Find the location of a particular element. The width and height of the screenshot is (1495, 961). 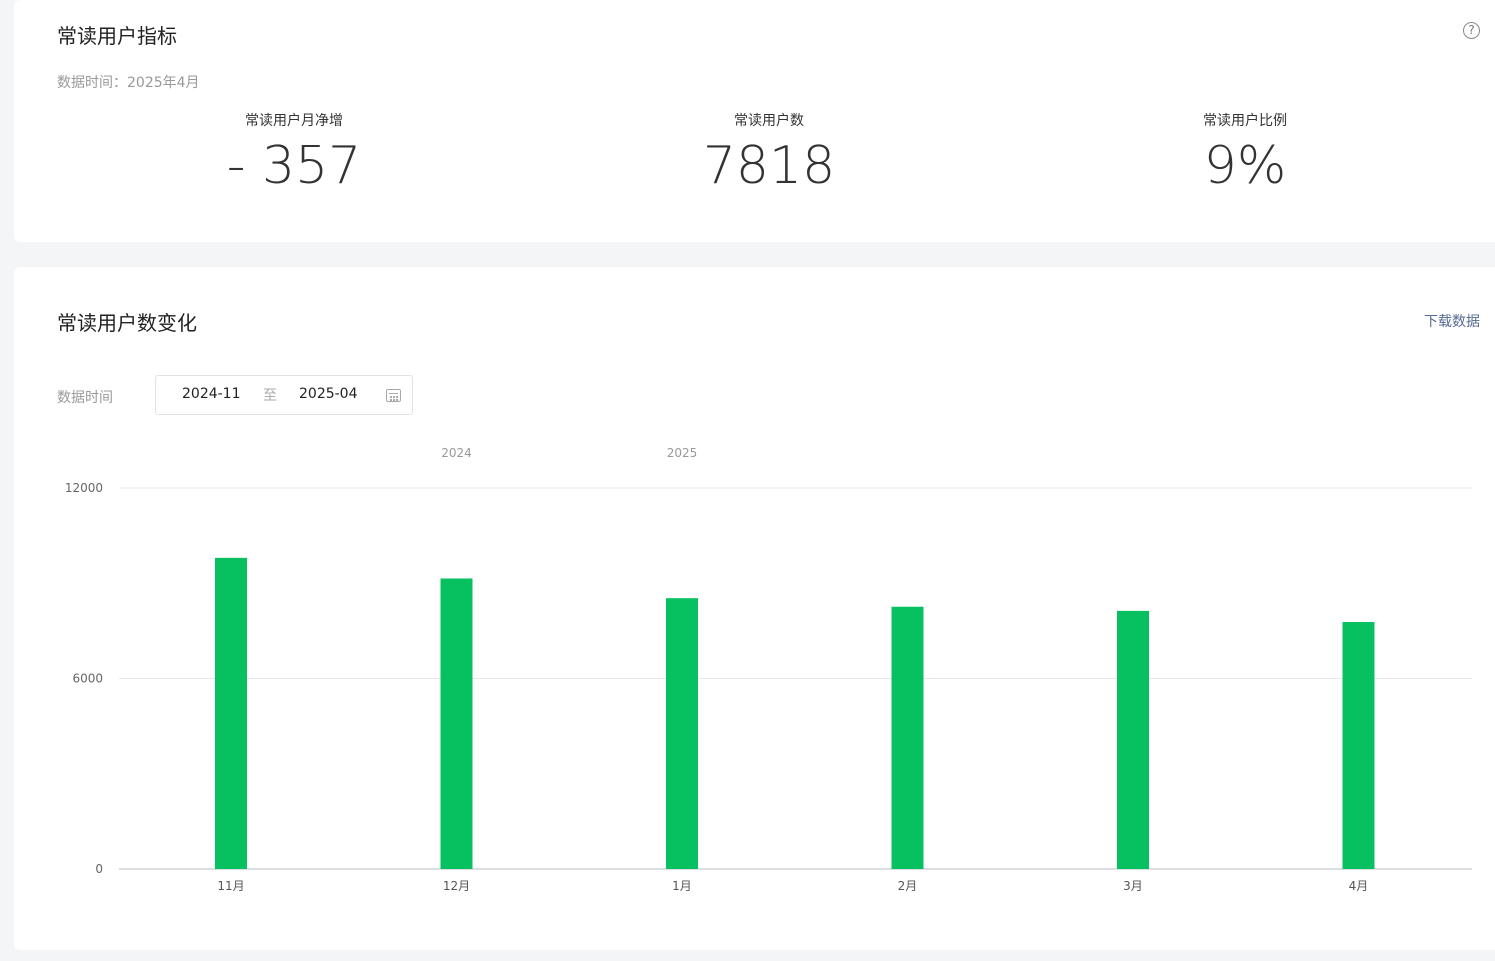

calendar-icon is located at coordinates (393, 395).